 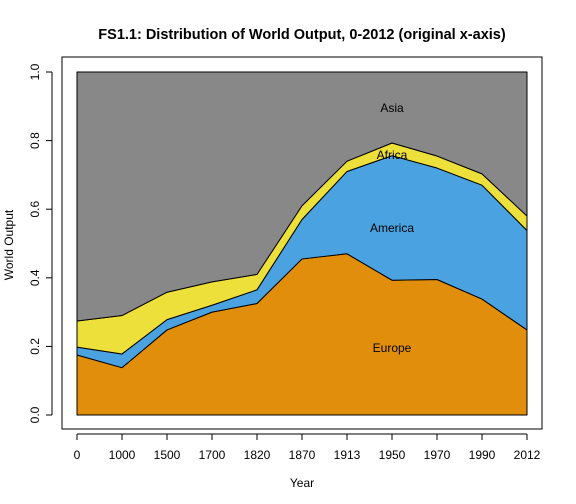 I want to click on x-tick-label: 1700, so click(x=212, y=455).